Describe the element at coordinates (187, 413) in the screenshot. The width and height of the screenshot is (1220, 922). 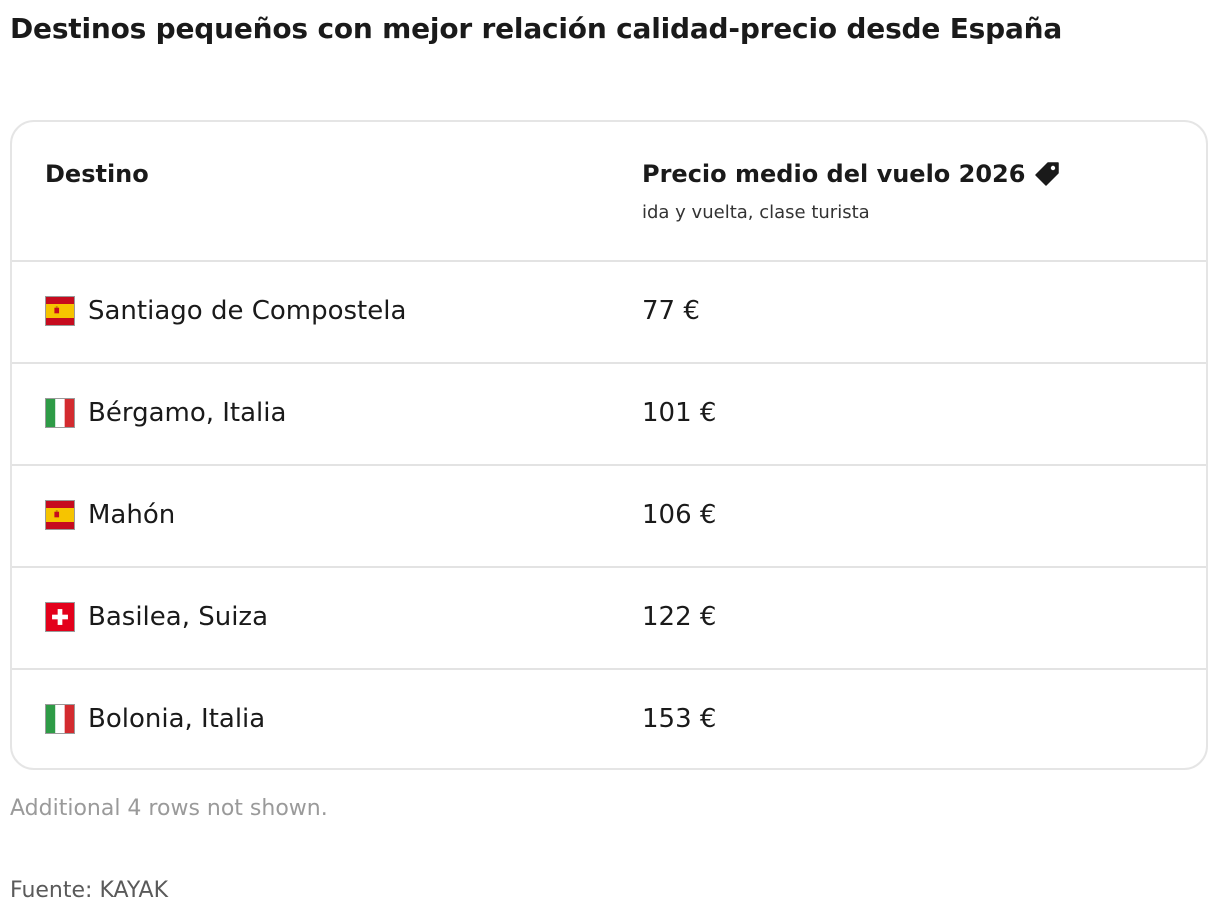
I see `destination-name: Bérgamo, Italia` at that location.